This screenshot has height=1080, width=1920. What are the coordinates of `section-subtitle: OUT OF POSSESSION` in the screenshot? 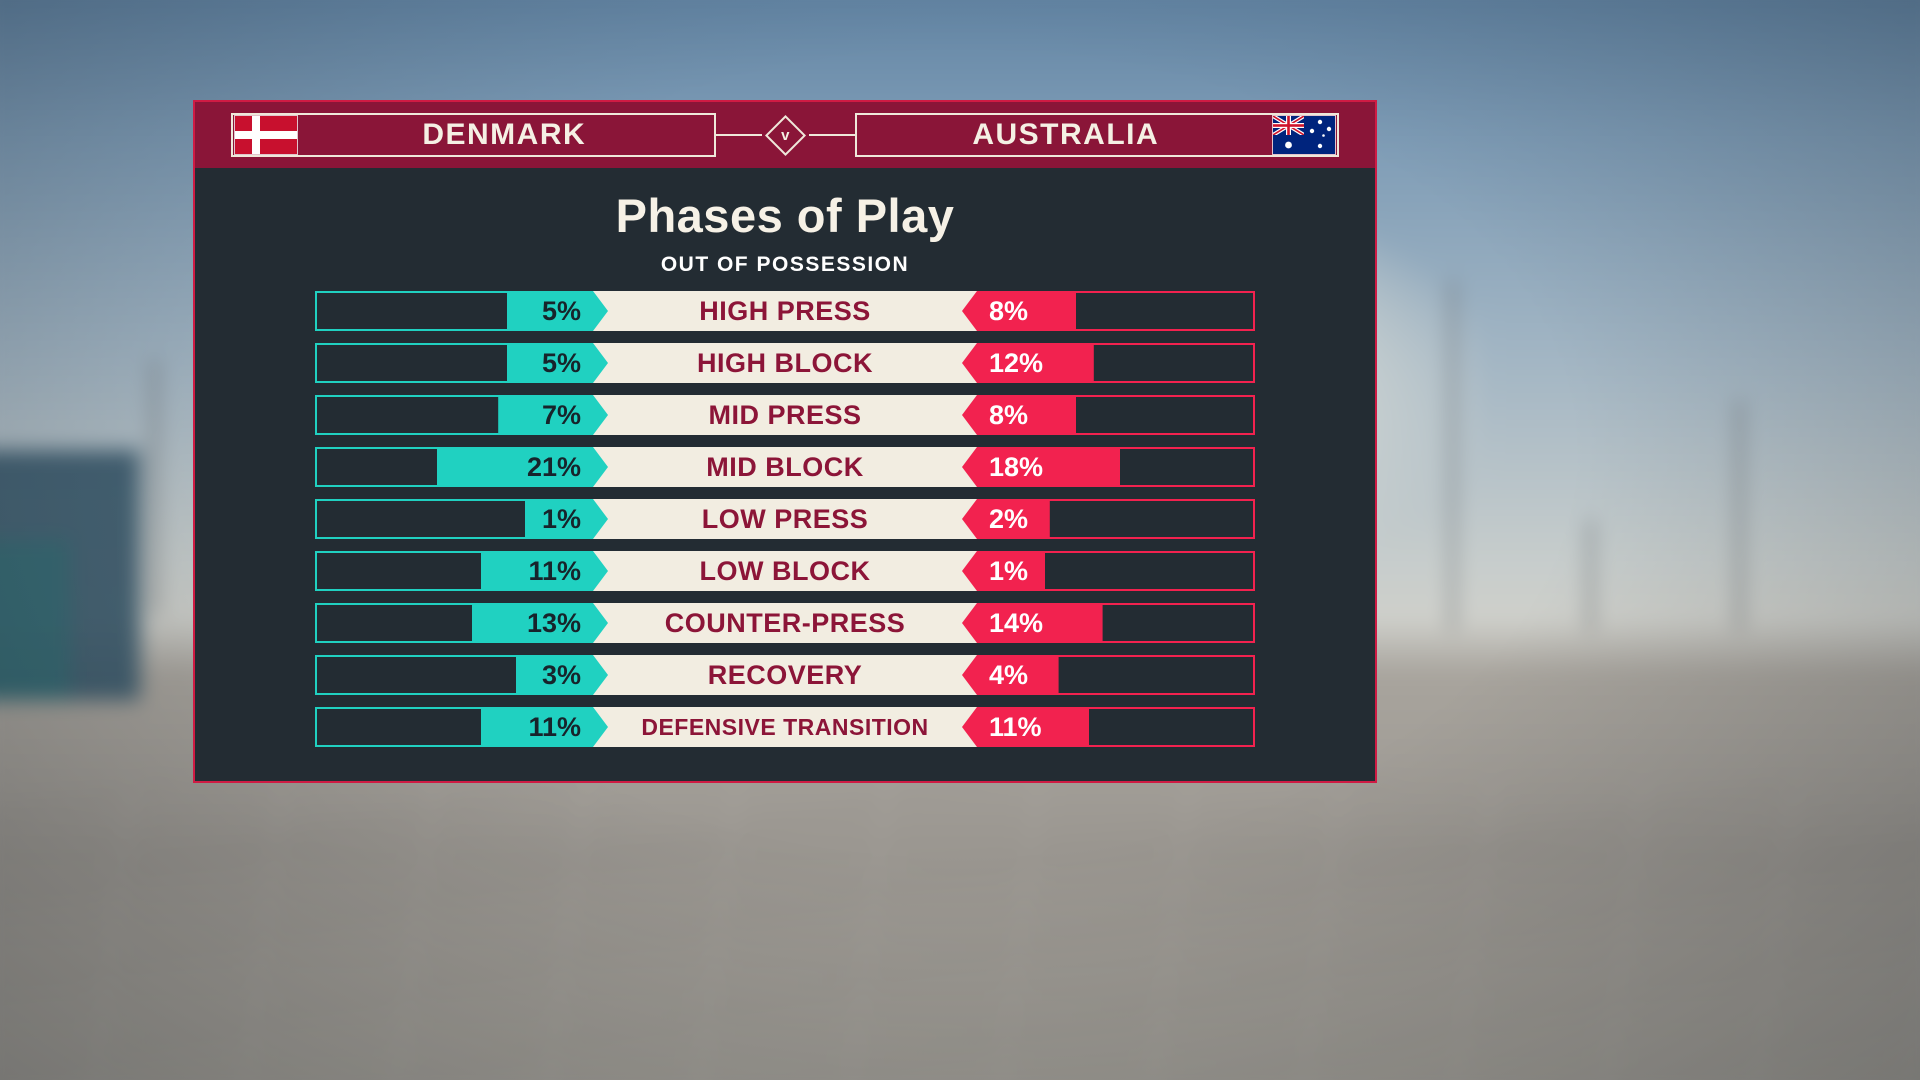 It's located at (785, 264).